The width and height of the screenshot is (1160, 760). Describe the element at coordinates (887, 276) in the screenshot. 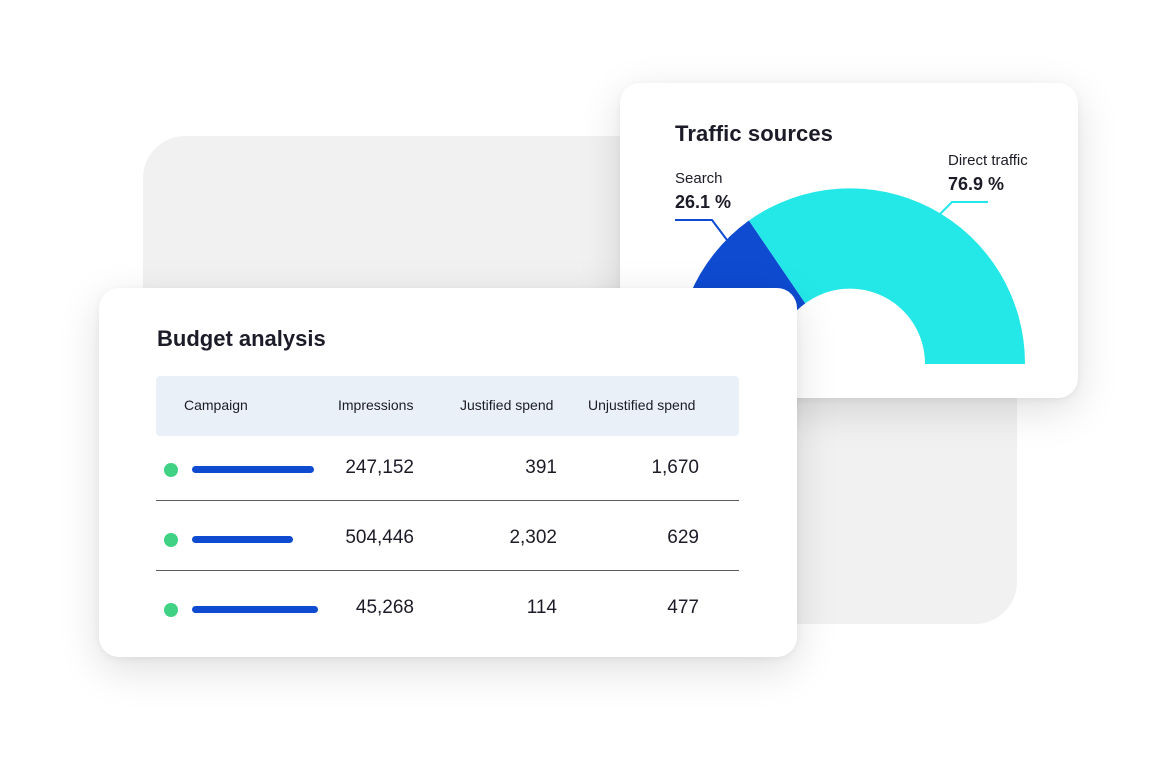

I see `segment-direct-traffic` at that location.